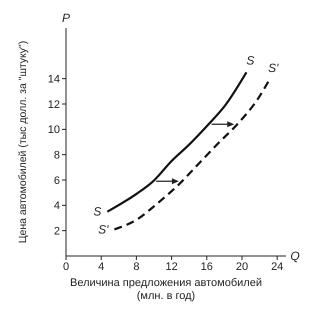 This screenshot has width=311, height=320. I want to click on y-tick-label: 14, so click(54, 80).